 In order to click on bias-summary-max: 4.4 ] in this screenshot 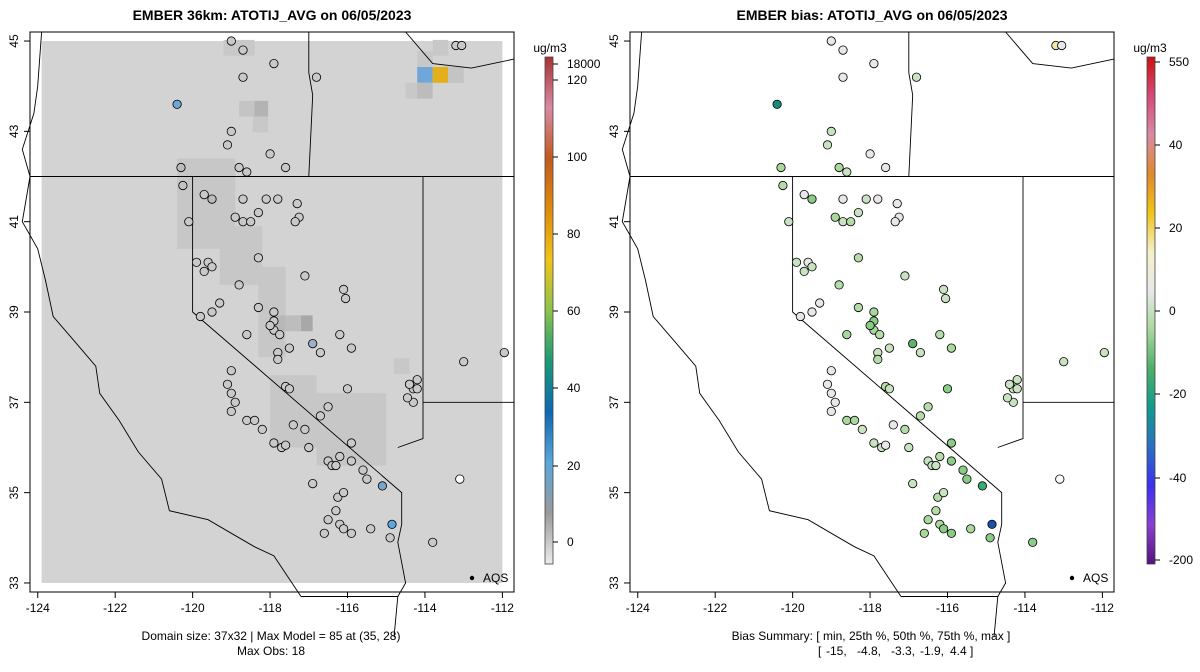, I will do `click(961, 651)`.